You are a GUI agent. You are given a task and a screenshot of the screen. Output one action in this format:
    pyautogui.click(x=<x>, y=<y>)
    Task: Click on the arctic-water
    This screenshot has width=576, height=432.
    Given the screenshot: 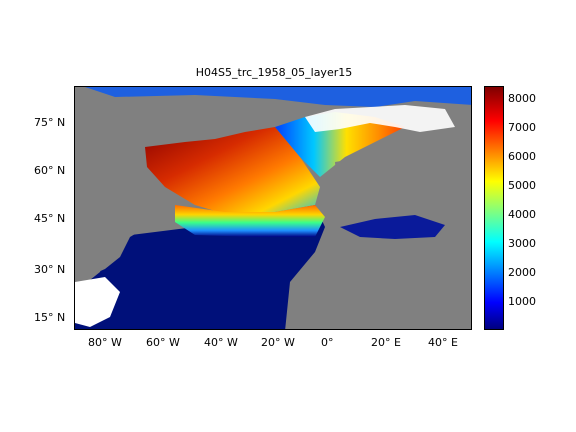 What is the action you would take?
    pyautogui.click(x=278, y=97)
    